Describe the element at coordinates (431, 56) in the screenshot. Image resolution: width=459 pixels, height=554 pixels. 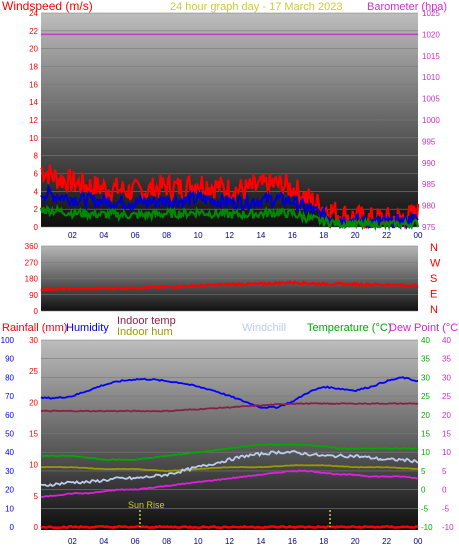
I see `barometer-tick-label: 1015` at that location.